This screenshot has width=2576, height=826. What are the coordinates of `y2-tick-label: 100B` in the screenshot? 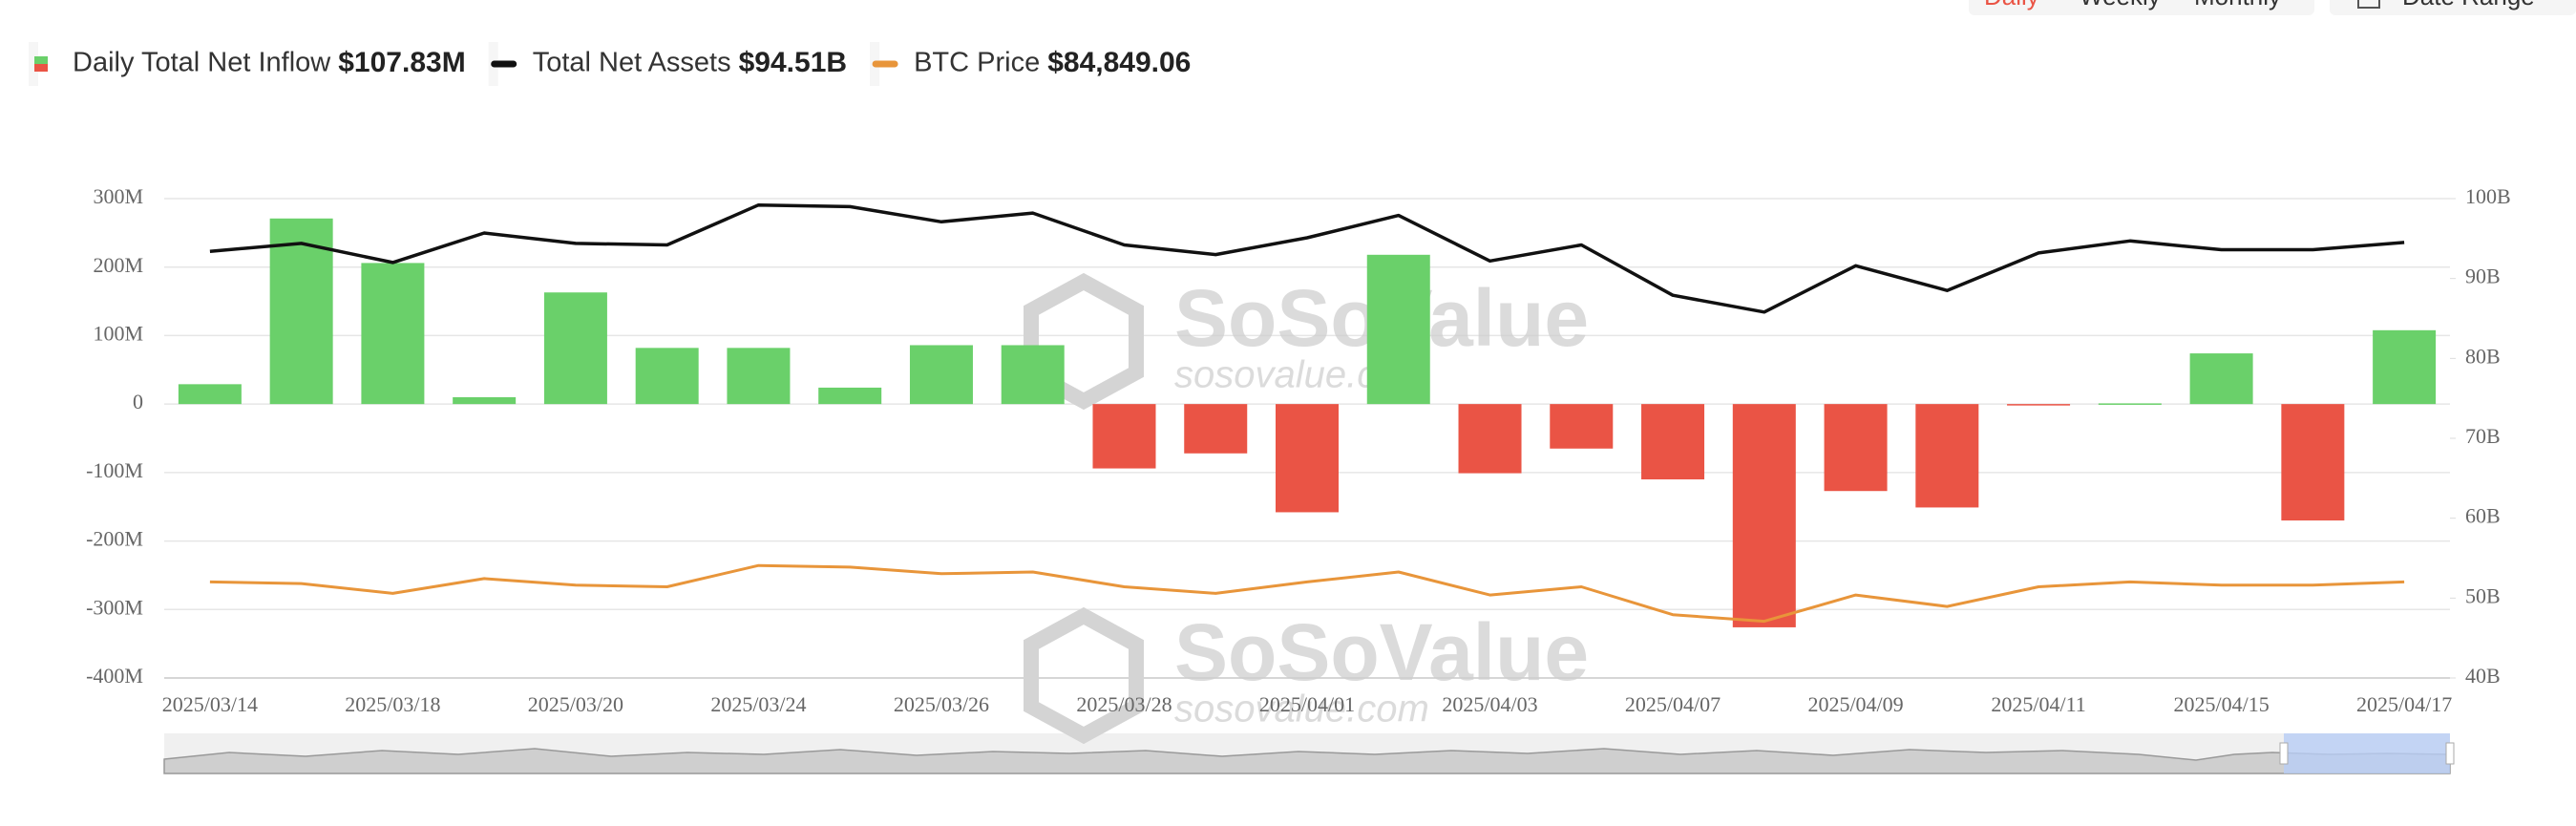 It's located at (2488, 196).